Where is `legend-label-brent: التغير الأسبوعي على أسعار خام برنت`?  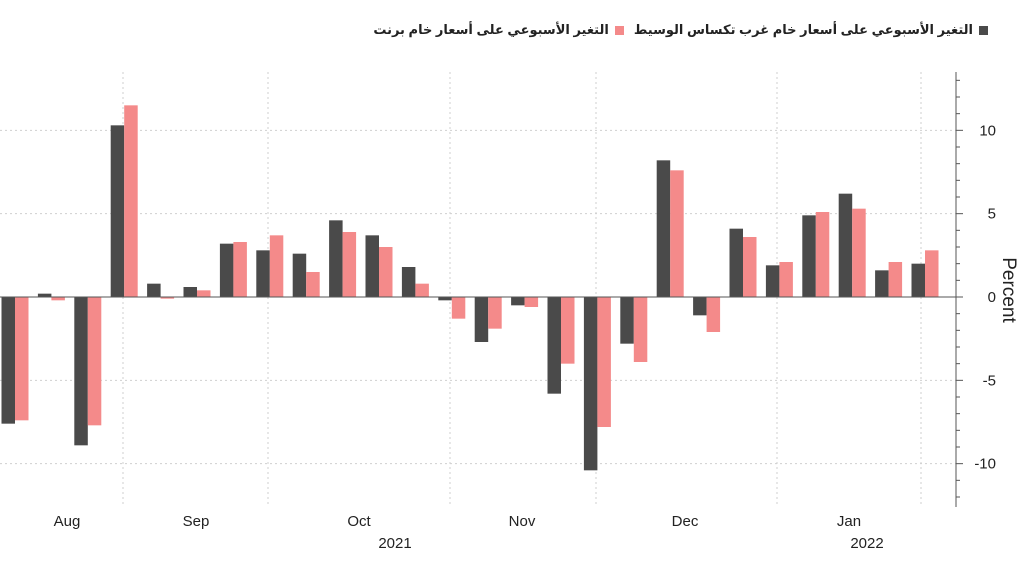
legend-label-brent: التغير الأسبوعي على أسعار خام برنت is located at coordinates (491, 29).